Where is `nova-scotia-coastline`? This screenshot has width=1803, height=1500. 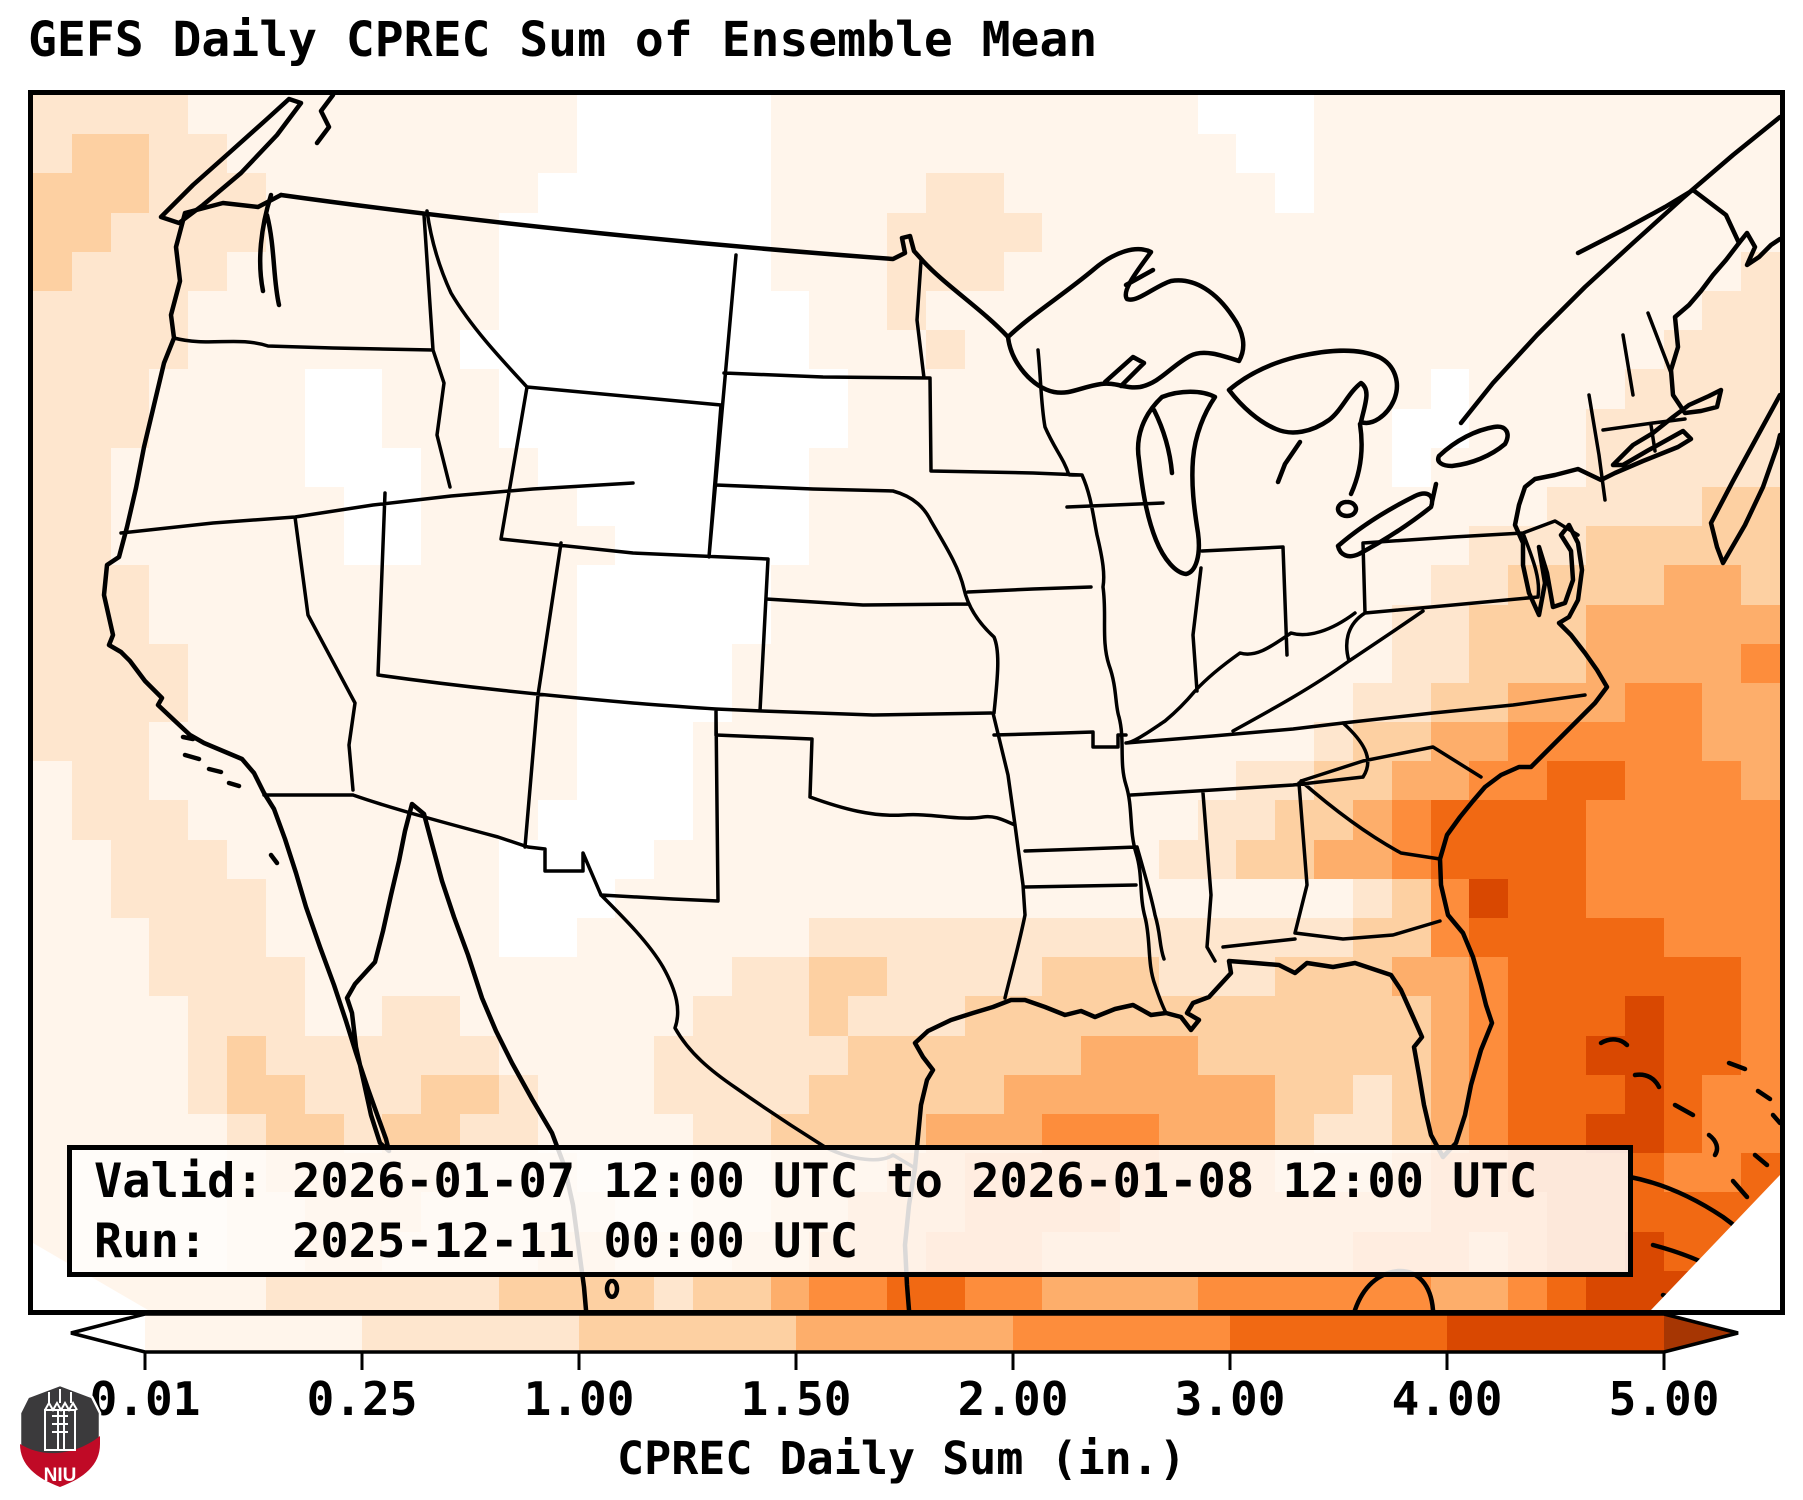
nova-scotia-coastline is located at coordinates (1744, 479).